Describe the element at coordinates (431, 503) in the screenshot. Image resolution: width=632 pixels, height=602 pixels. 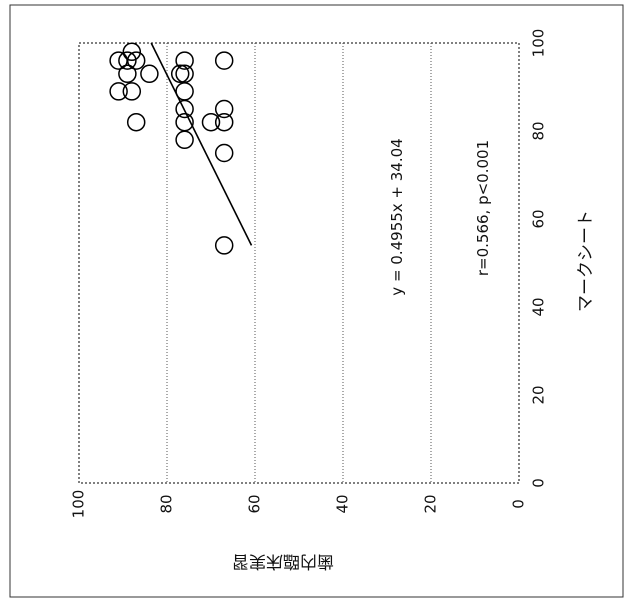
I see `y-tick-label: 20` at that location.